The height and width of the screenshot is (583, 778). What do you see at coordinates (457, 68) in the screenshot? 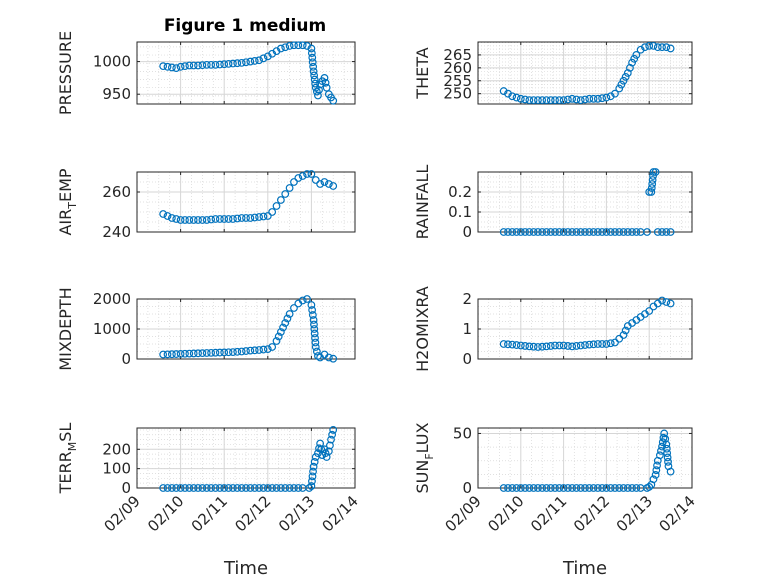
I see `y-tick-label: 260` at bounding box center [457, 68].